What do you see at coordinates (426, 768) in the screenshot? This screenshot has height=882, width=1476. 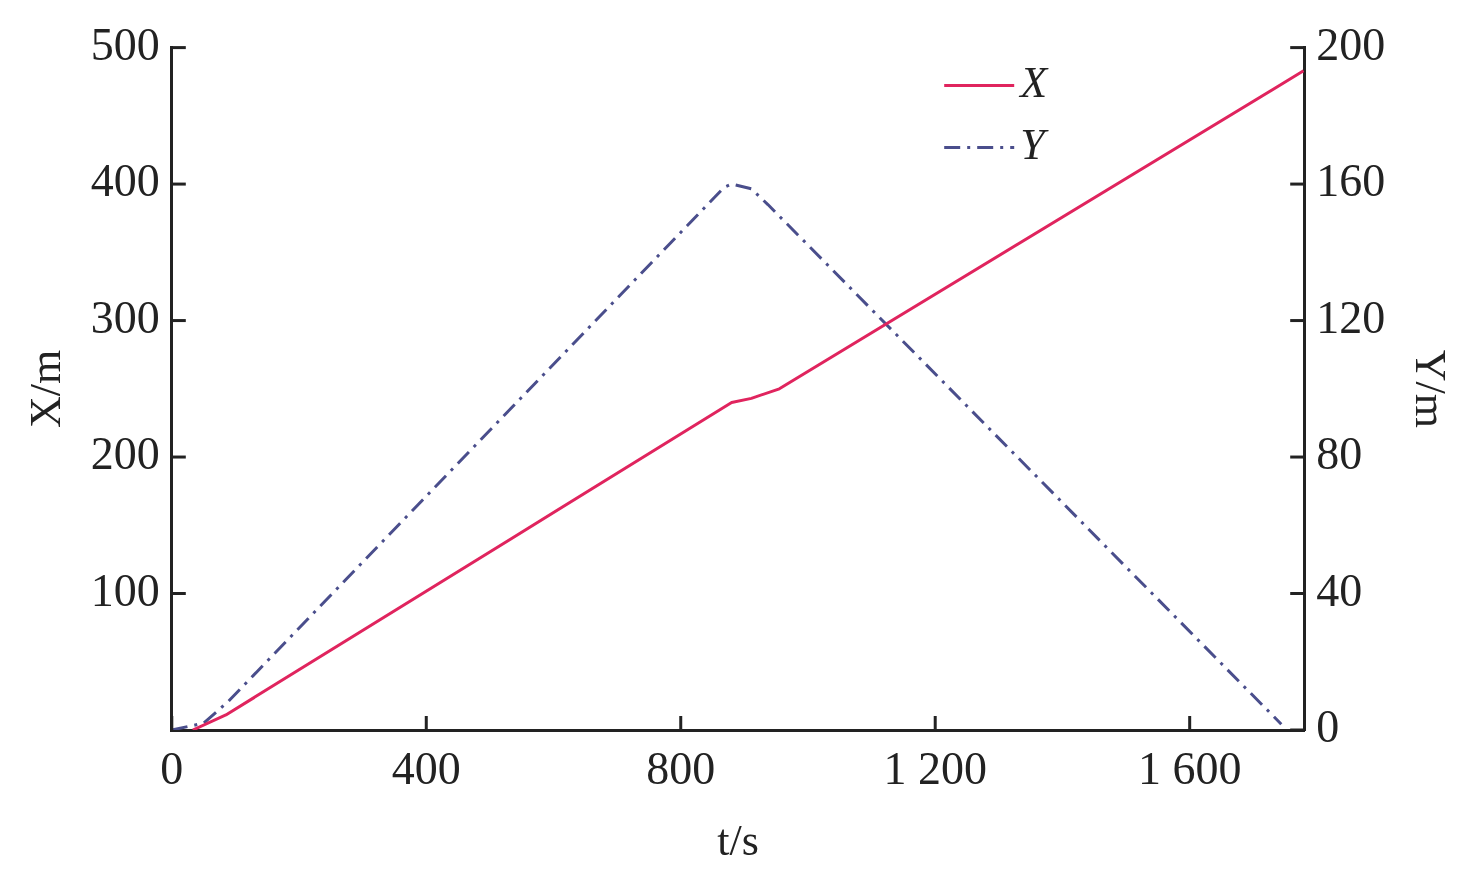 I see `x-tick-label: 400` at bounding box center [426, 768].